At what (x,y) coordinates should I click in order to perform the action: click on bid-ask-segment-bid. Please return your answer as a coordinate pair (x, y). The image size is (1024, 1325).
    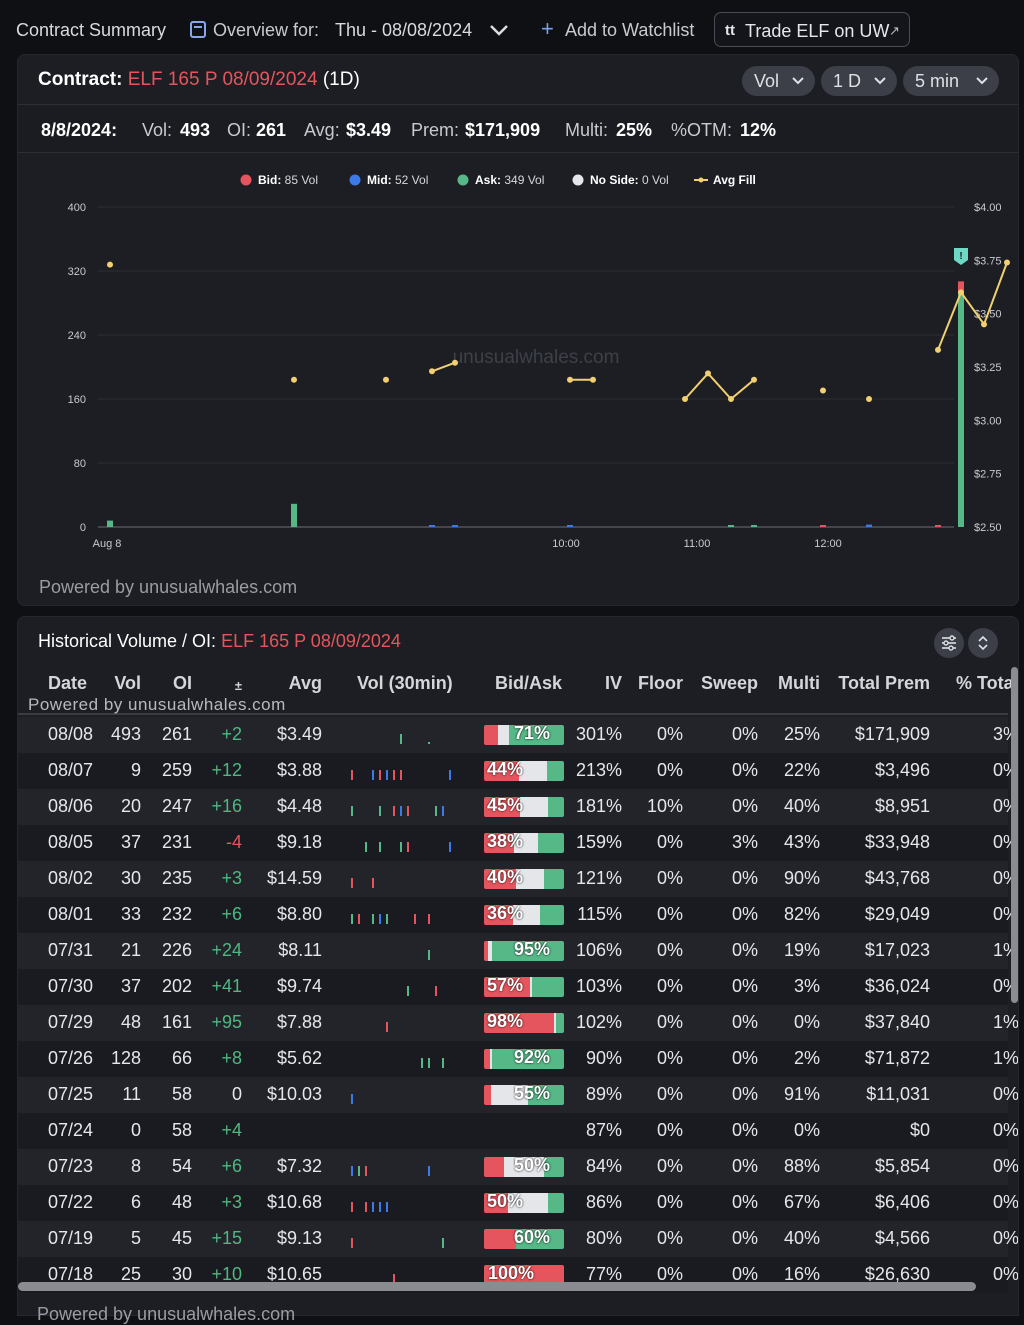
    Looking at the image, I should click on (494, 1167).